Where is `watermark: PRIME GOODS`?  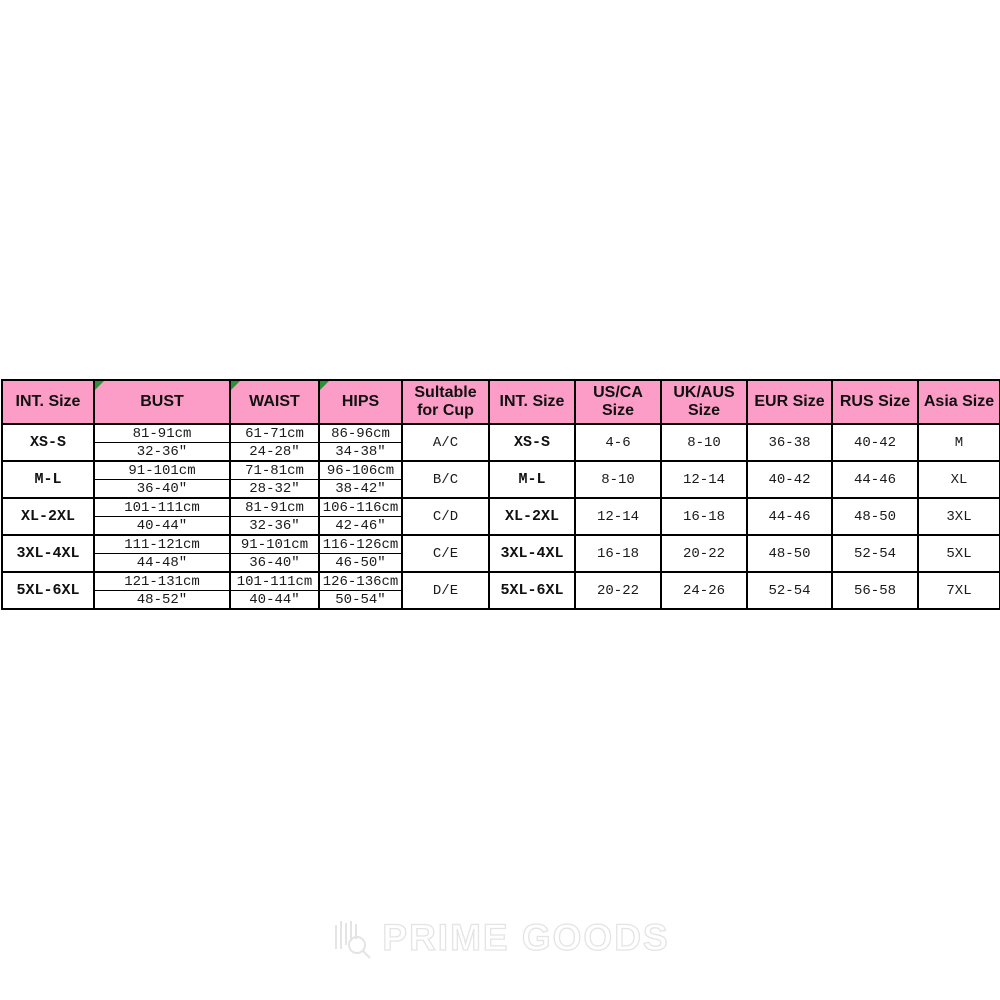
watermark: PRIME GOODS is located at coordinates (500, 938).